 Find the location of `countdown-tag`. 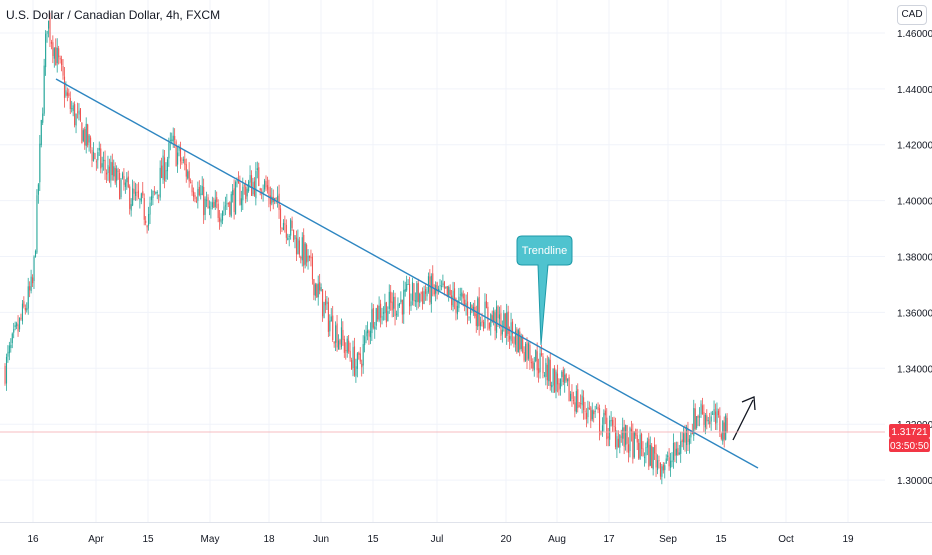

countdown-tag is located at coordinates (909, 444).